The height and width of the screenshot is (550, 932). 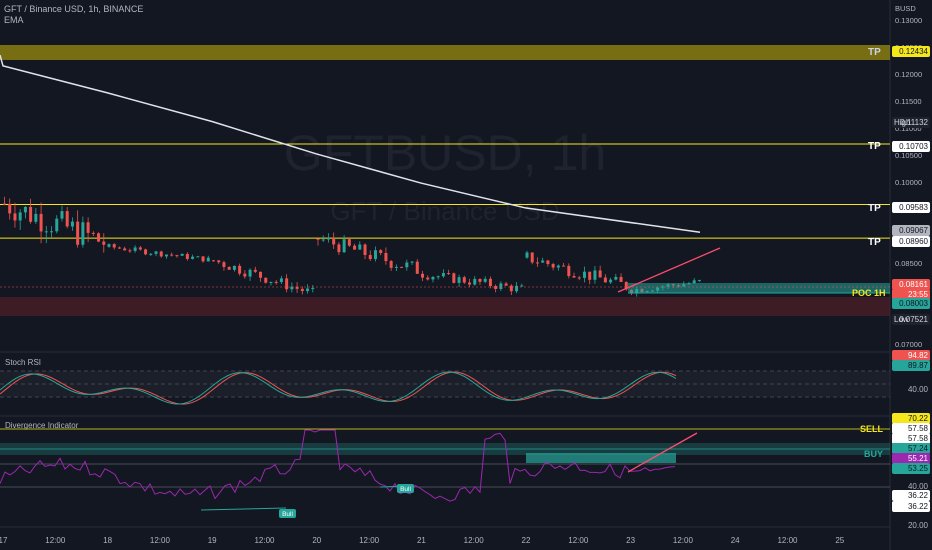 What do you see at coordinates (911, 319) in the screenshot?
I see `low-label-tag: Low` at bounding box center [911, 319].